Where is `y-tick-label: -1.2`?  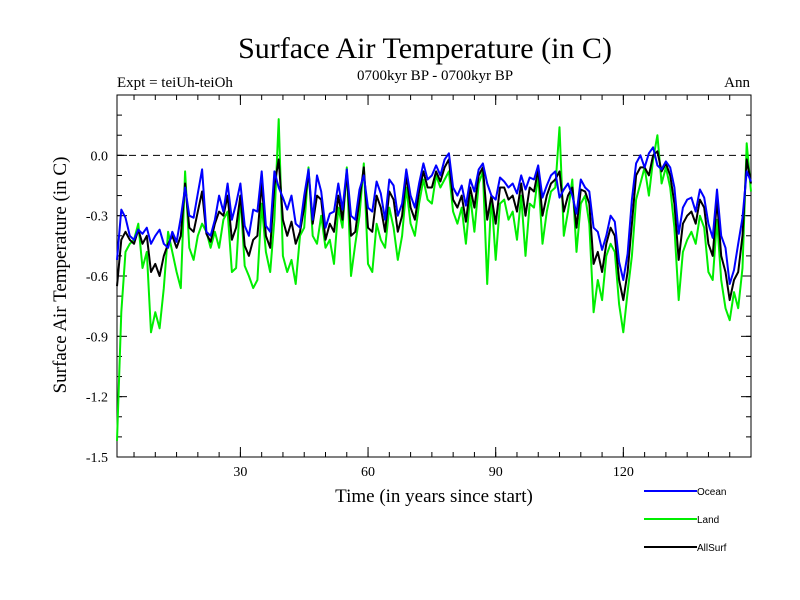 y-tick-label: -1.2 is located at coordinates (97, 398).